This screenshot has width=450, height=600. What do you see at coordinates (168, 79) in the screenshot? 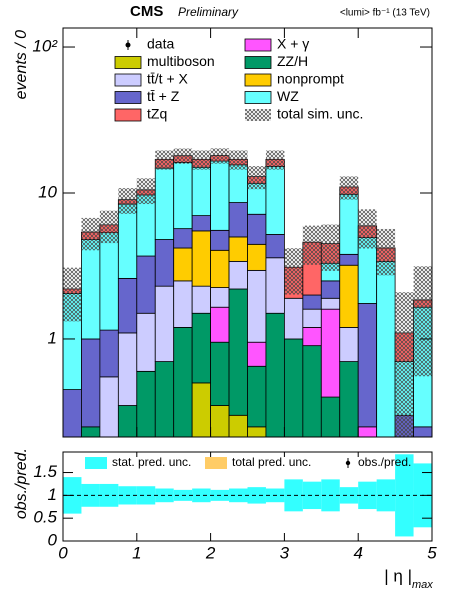
I see `legend-label: tt̄/t + X` at bounding box center [168, 79].